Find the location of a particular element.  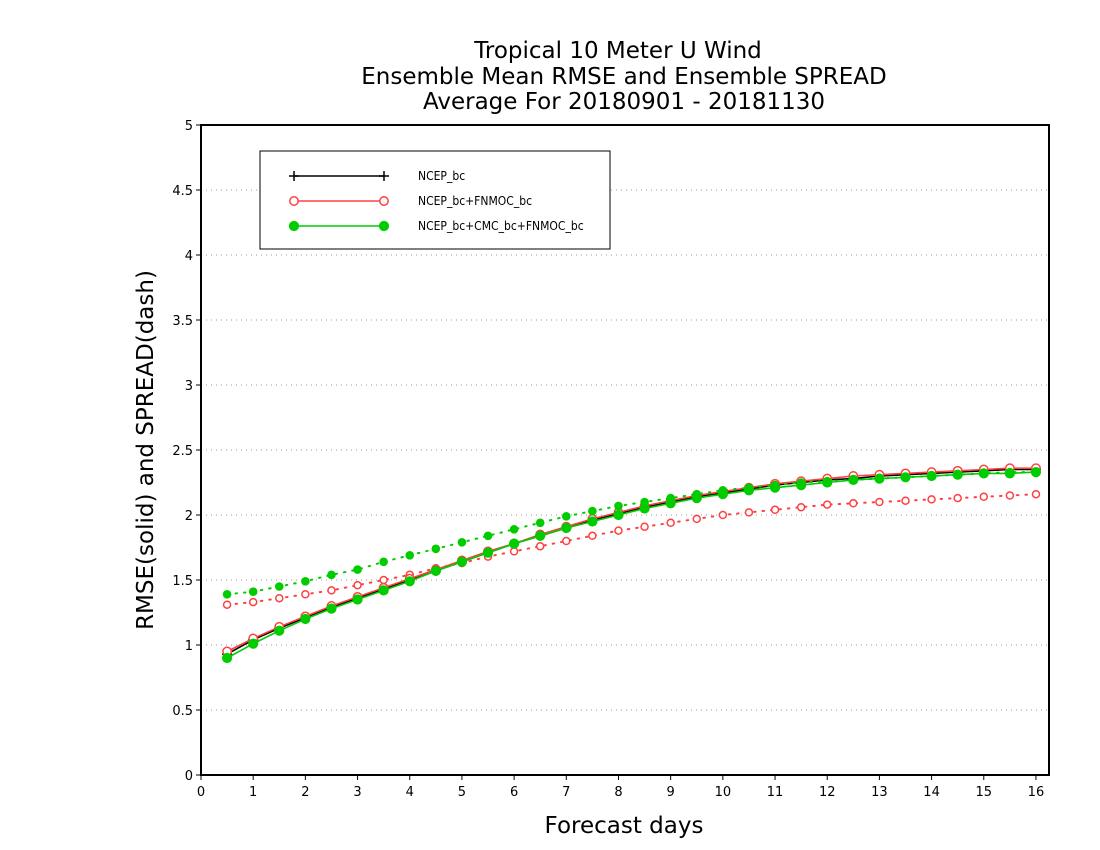

x-tick-label: 3 is located at coordinates (357, 792).